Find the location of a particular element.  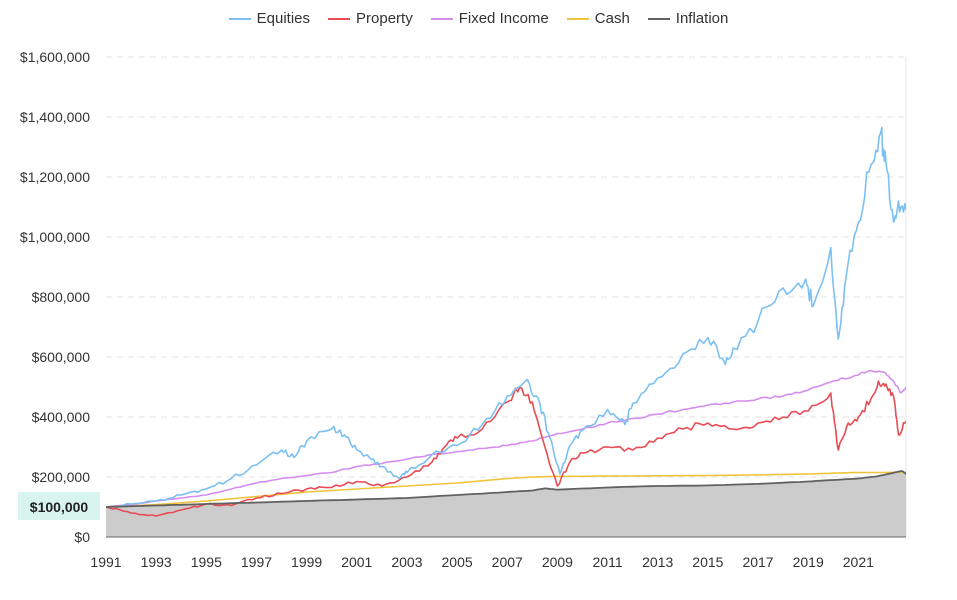

y-tick-label: $1,000,000 is located at coordinates (55, 237).